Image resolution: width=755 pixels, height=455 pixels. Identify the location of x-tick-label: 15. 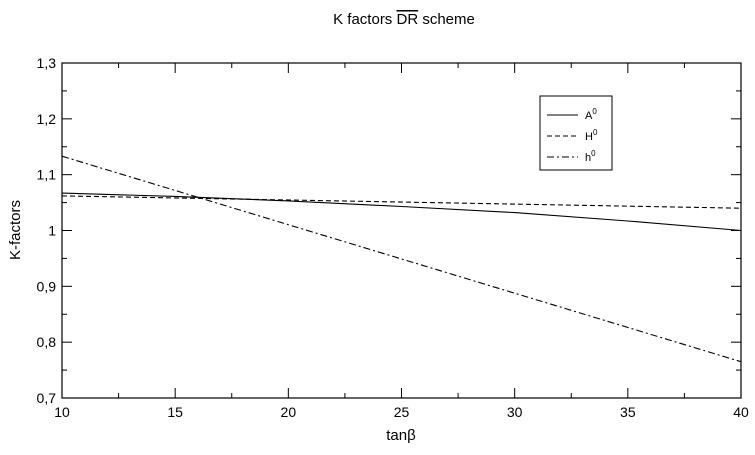
(175, 412).